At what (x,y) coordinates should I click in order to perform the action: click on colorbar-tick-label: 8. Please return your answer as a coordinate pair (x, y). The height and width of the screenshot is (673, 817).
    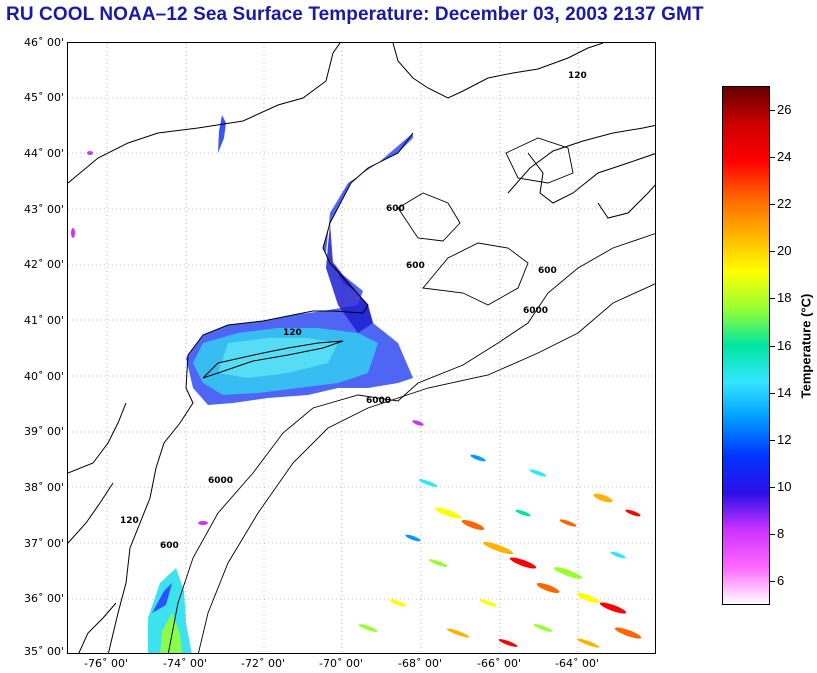
    Looking at the image, I should click on (781, 534).